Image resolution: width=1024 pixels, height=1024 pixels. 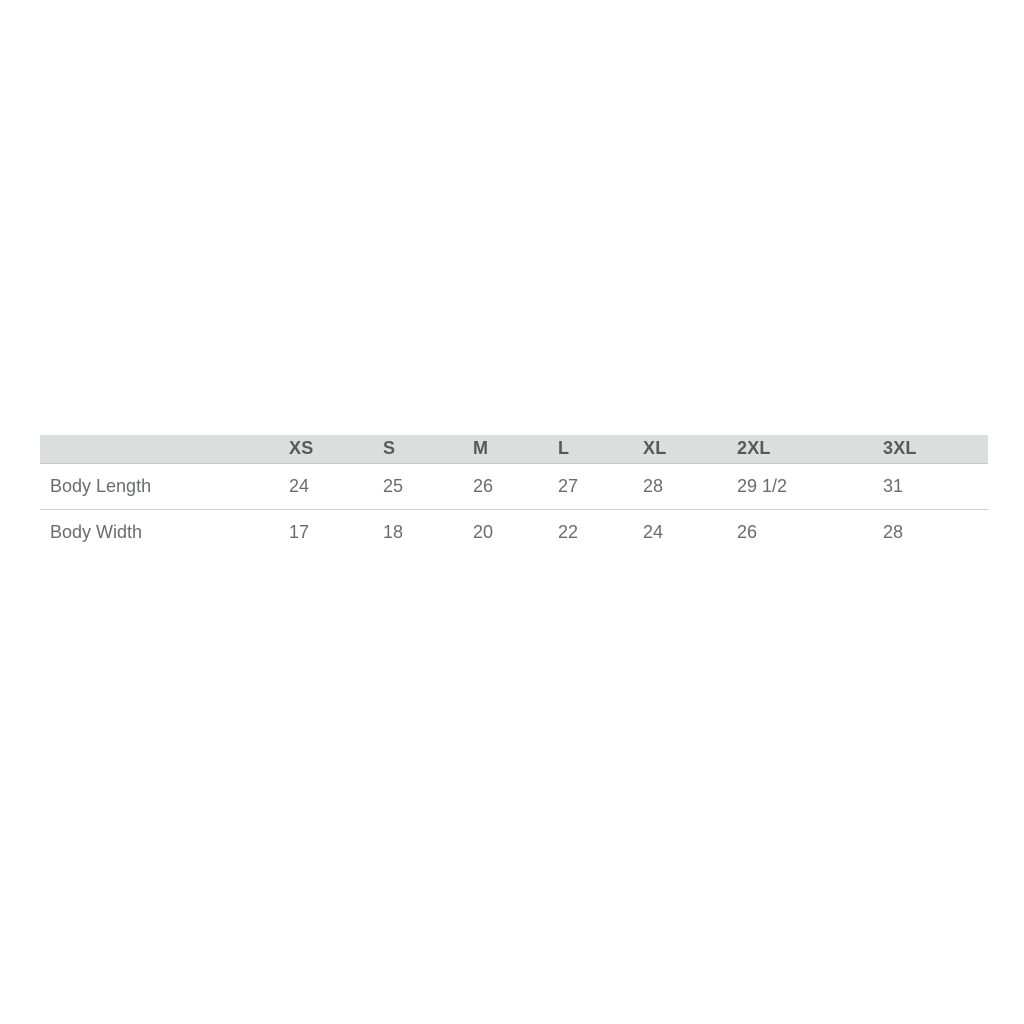 I want to click on header-cell-2xl: 2XL, so click(x=810, y=449).